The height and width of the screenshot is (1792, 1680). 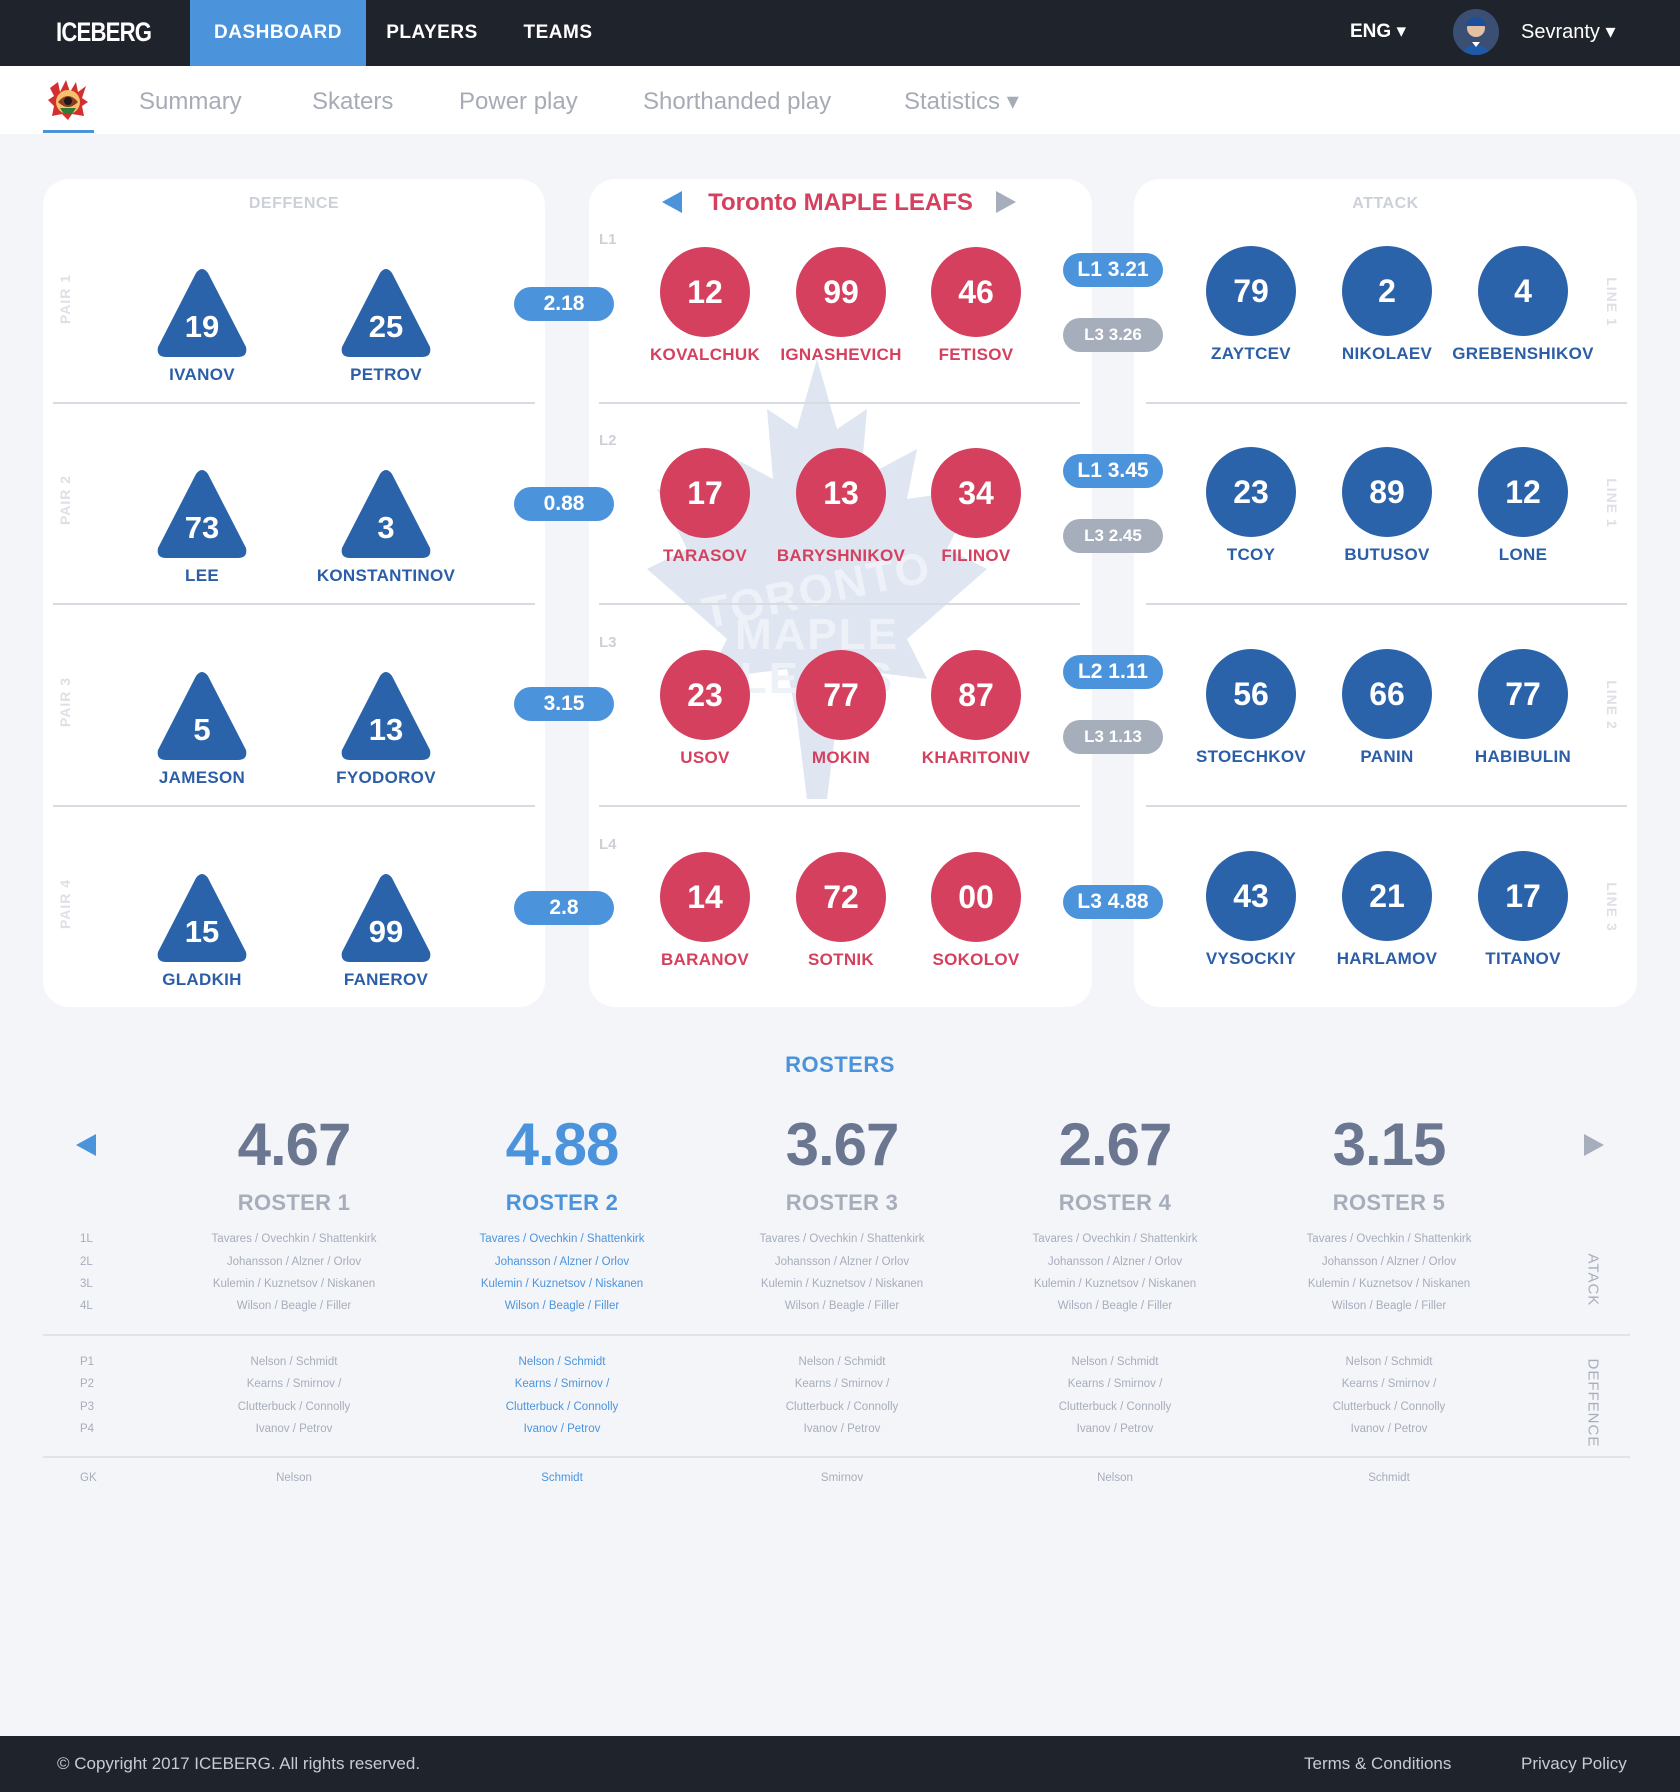 I want to click on matchup-pill: L3 1.13, so click(x=1113, y=737).